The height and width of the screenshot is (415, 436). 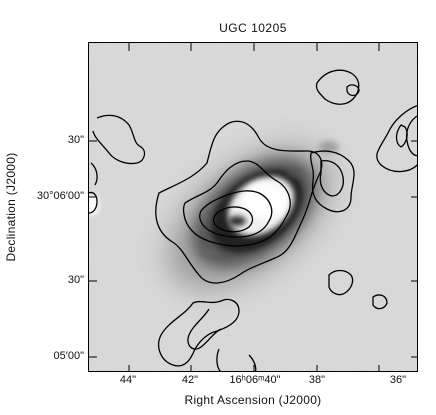 What do you see at coordinates (255, 380) in the screenshot?
I see `xtick-label: 16ʰ06ᵐ40"` at bounding box center [255, 380].